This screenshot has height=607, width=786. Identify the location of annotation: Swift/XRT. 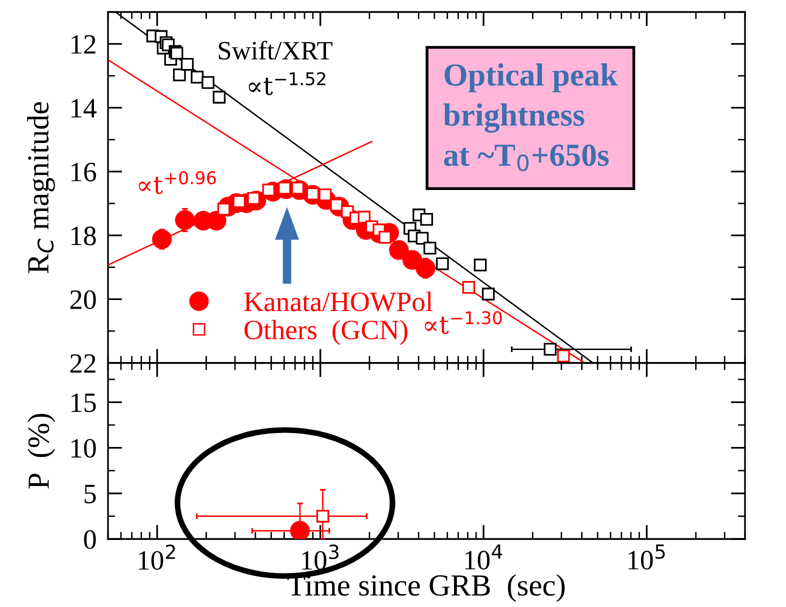
(275, 50).